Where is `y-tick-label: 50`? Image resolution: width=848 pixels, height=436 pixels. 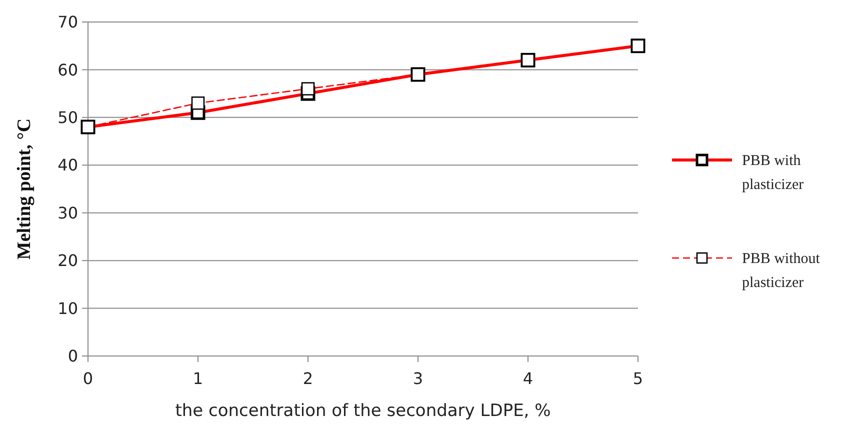
y-tick-label: 50 is located at coordinates (68, 118).